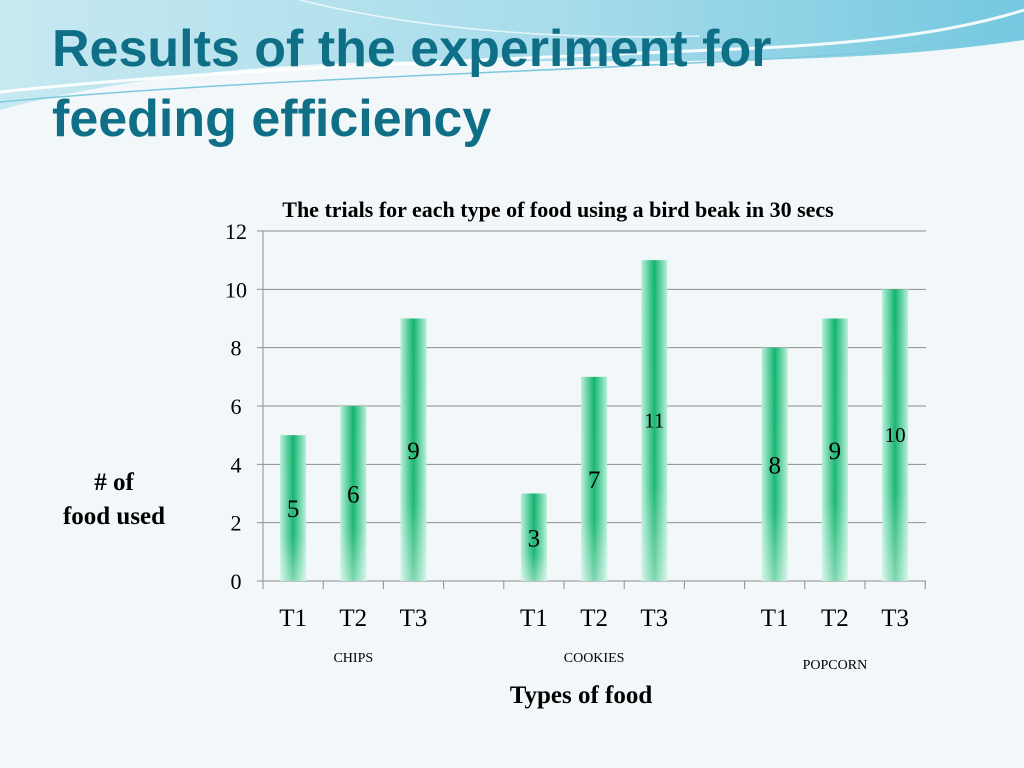 The image size is (1024, 768). Describe the element at coordinates (236, 406) in the screenshot. I see `y-tick-label: 6` at that location.